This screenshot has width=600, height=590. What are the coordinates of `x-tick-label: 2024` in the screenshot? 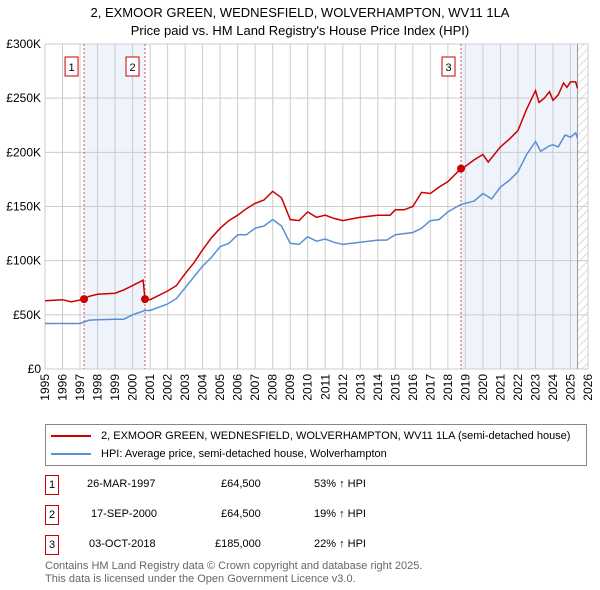 It's located at (553, 387).